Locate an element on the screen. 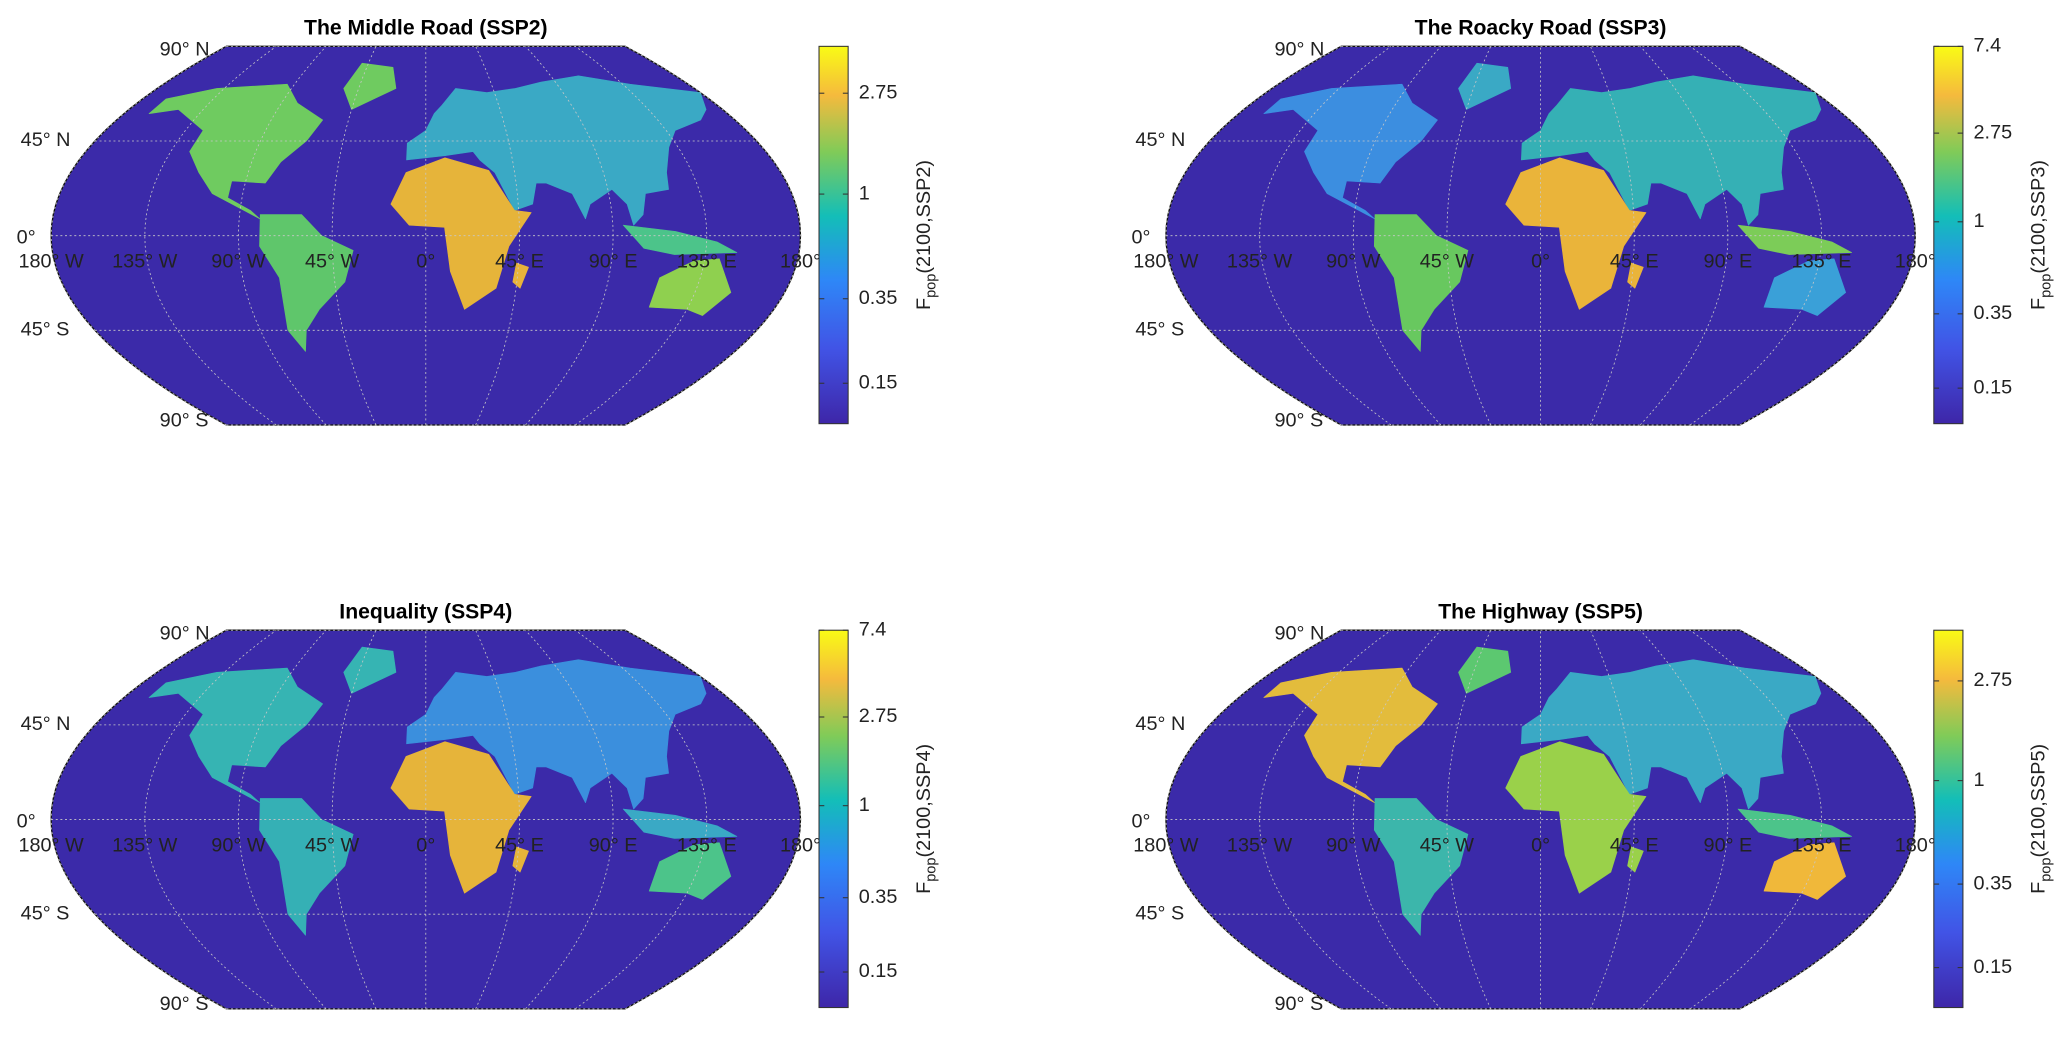 This screenshot has width=2067, height=1038. label-args: (2100,SSP4) is located at coordinates (924, 801).